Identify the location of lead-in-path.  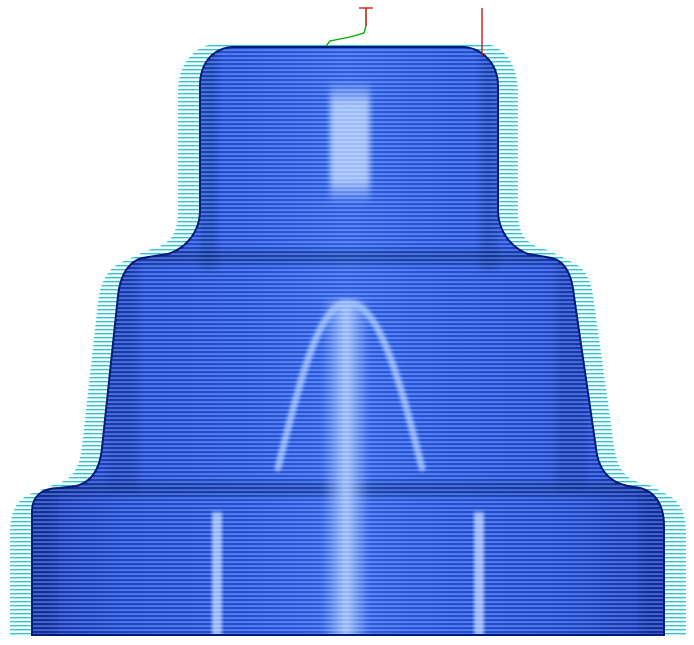
(346, 27).